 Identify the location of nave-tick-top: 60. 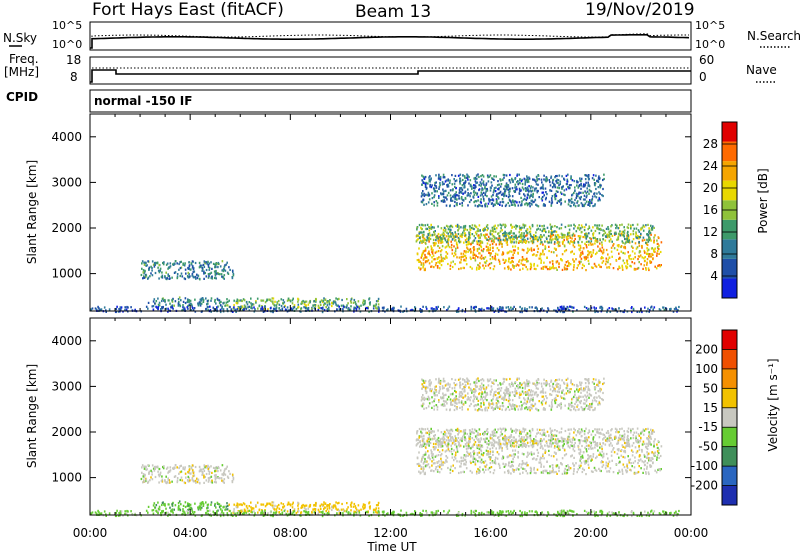
(706, 60).